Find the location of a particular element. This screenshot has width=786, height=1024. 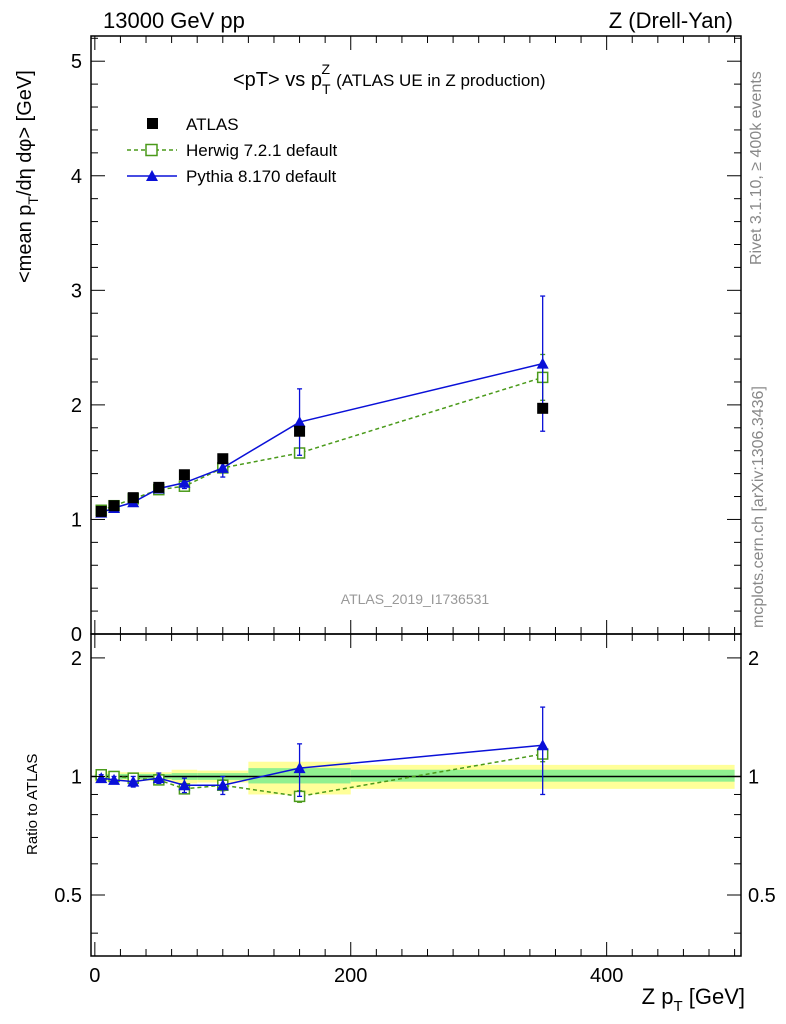

x-axis-label: Z pT [GeV] is located at coordinates (693, 999).